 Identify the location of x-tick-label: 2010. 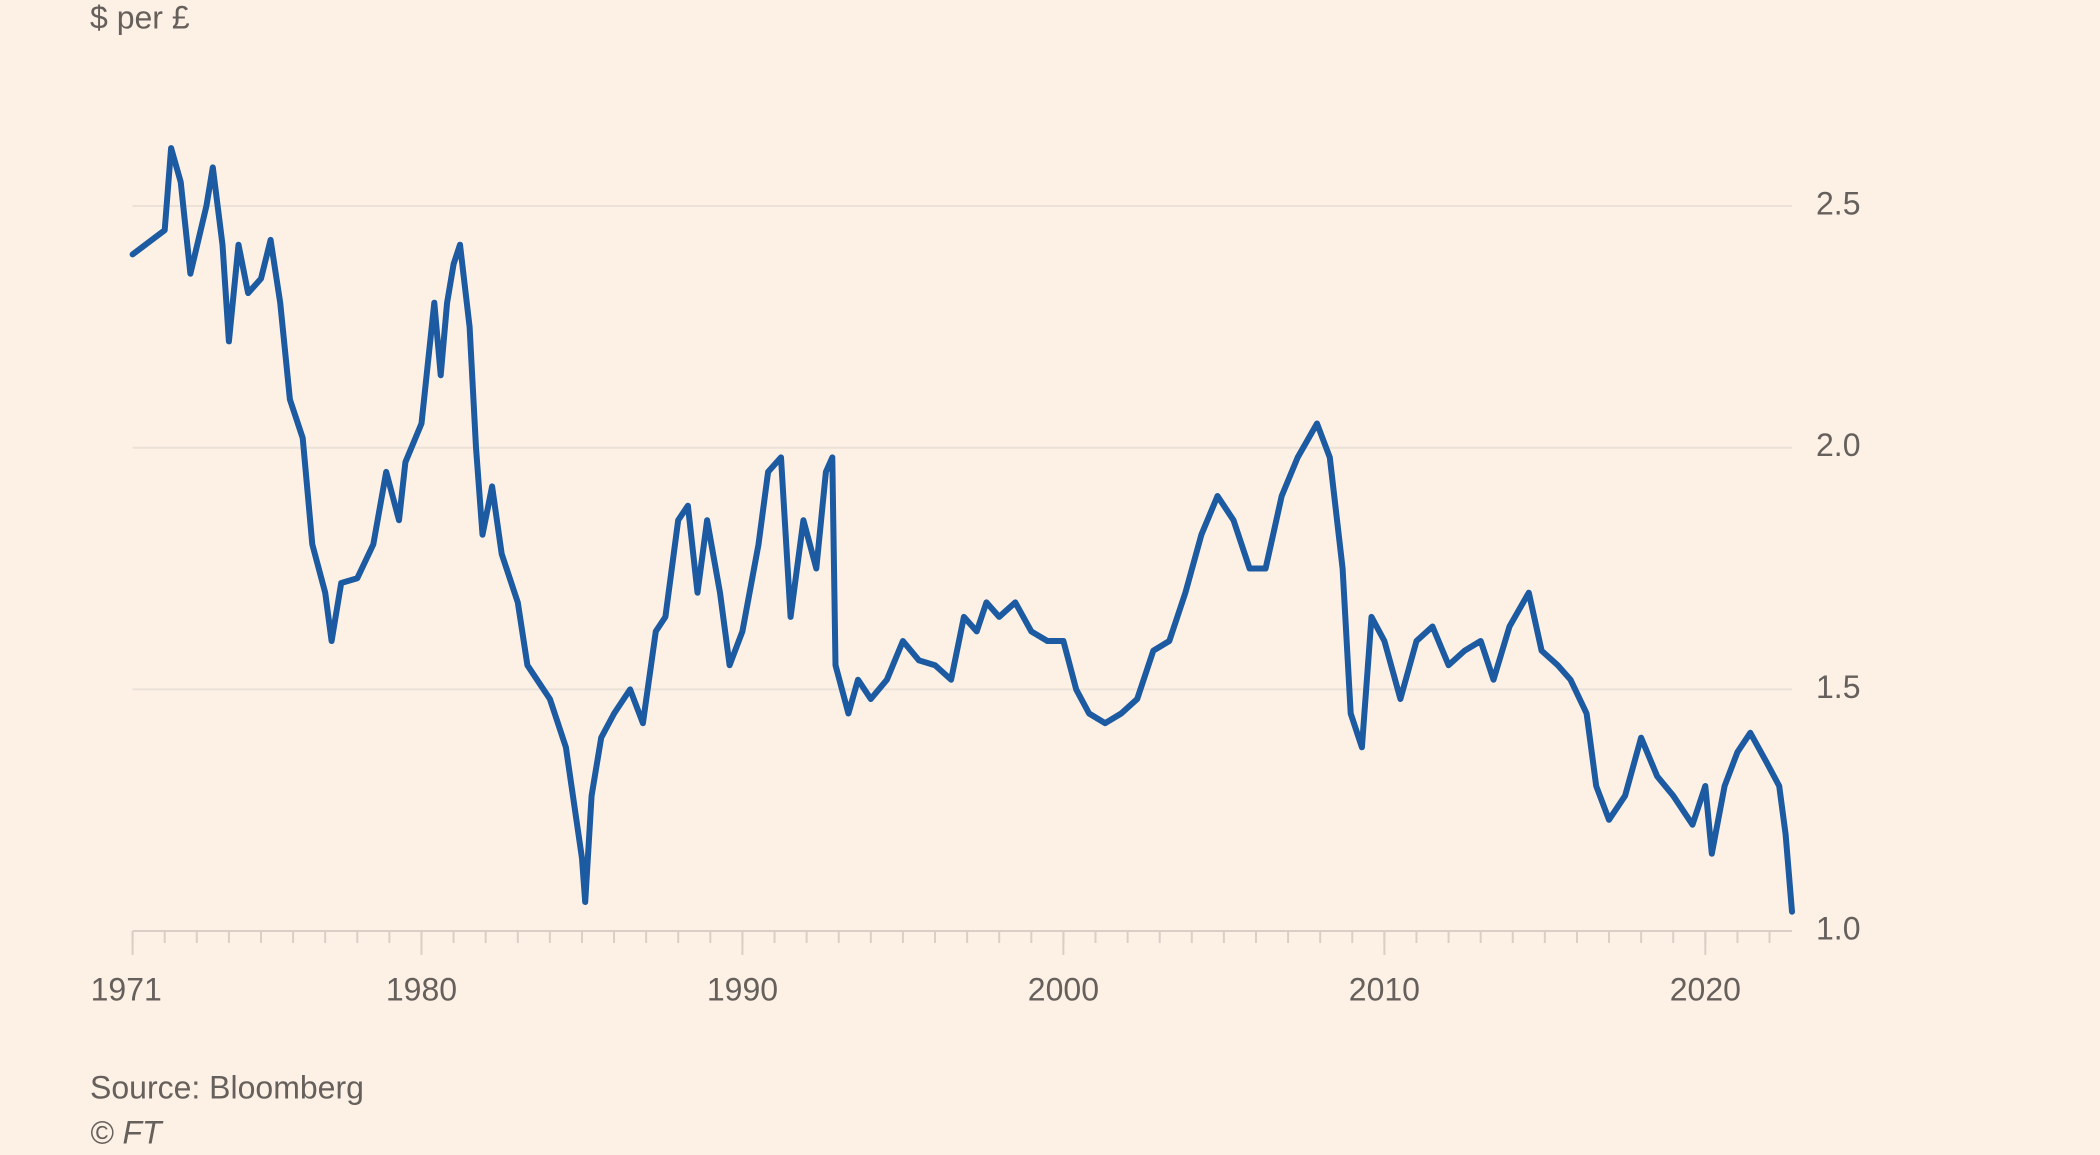
(1384, 989).